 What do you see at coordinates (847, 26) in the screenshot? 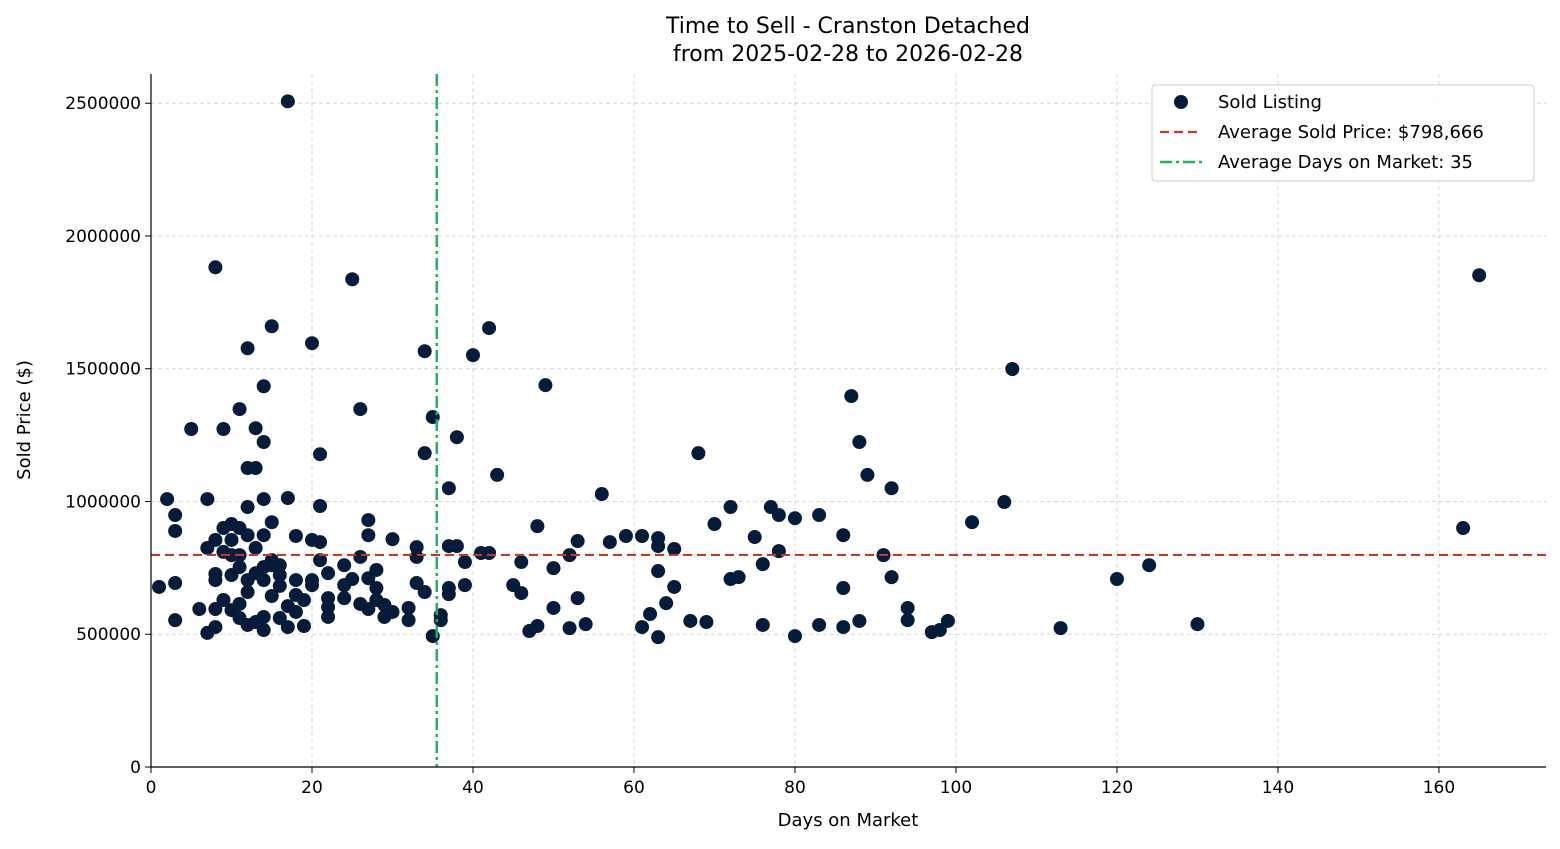
I see `chart-title: Time to Sell - Cranston Detached` at bounding box center [847, 26].